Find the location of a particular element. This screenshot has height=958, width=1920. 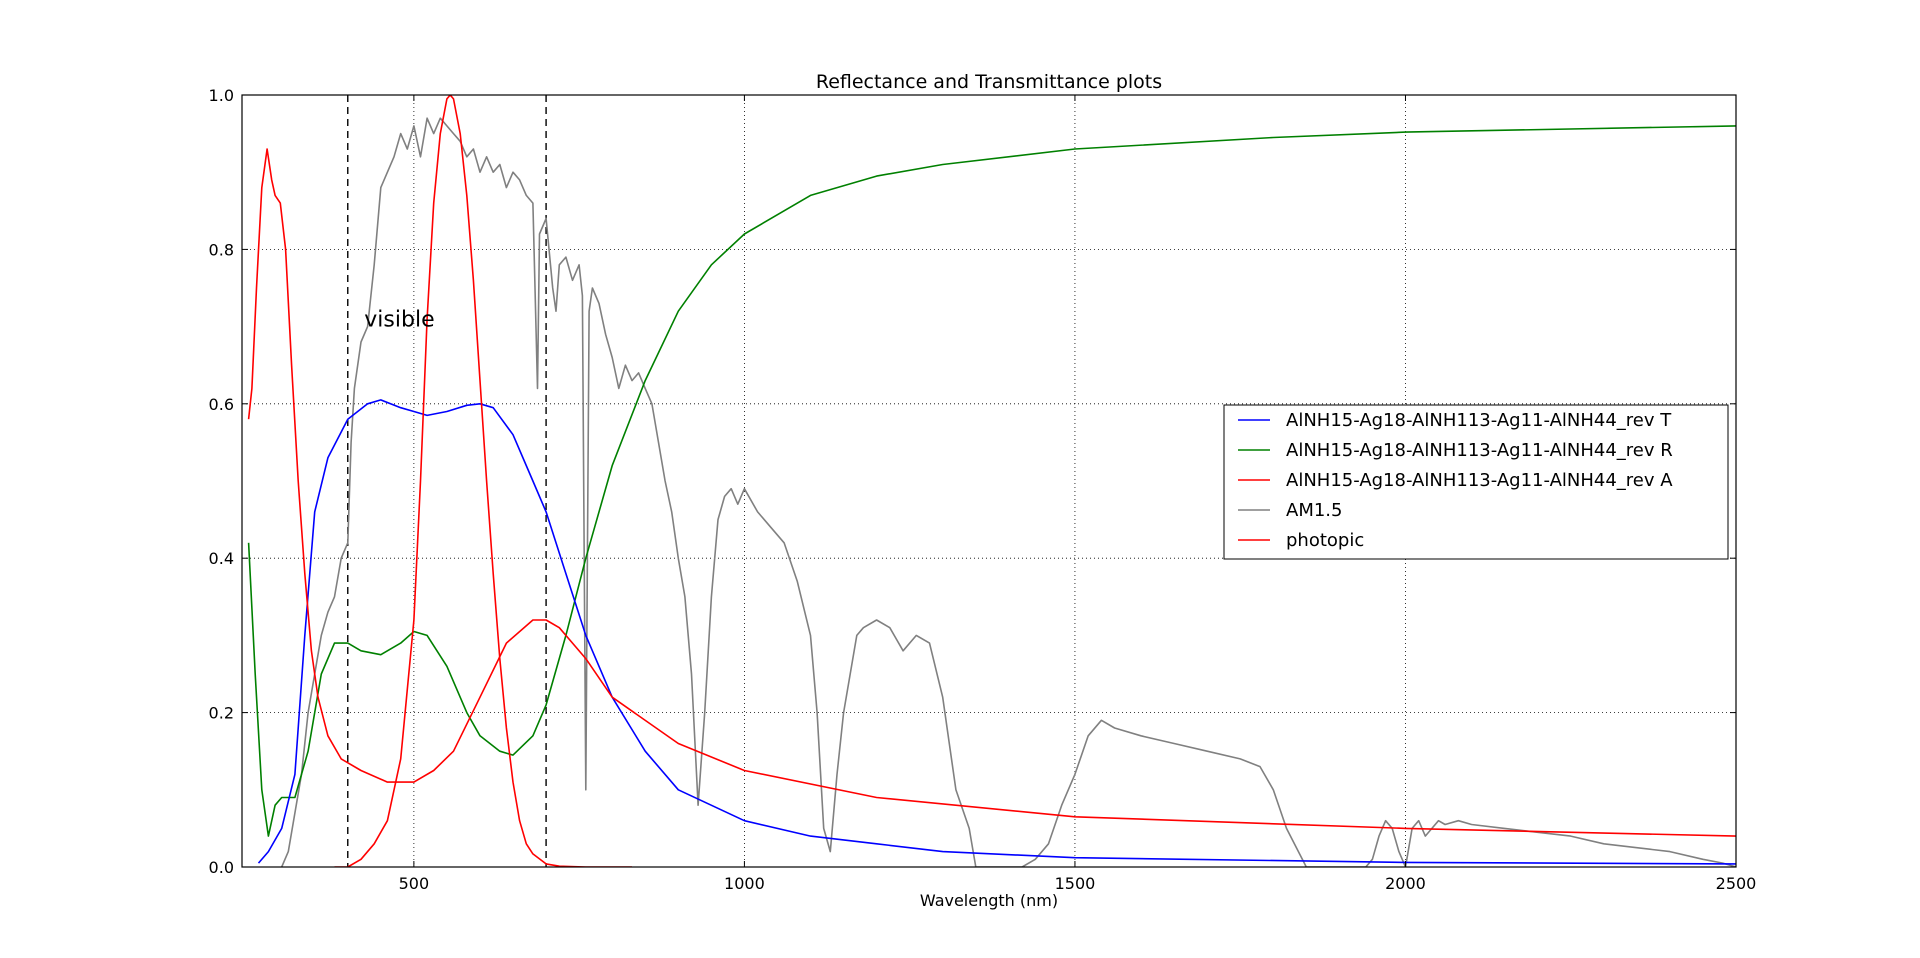

legend-label: AM1.5 is located at coordinates (1314, 510).